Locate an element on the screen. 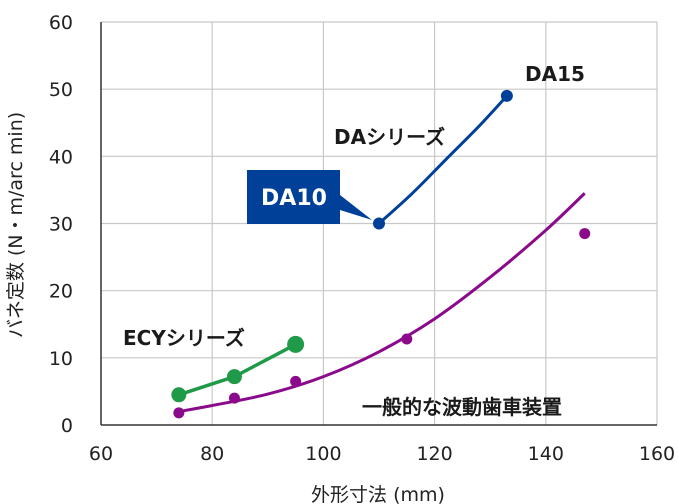 This screenshot has height=504, width=678. y-tick-label: 60 is located at coordinates (61, 23).